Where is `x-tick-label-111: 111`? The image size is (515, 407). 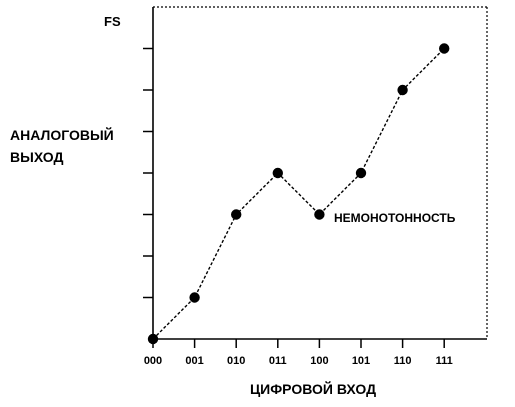
x-tick-label-111: 111 is located at coordinates (444, 361).